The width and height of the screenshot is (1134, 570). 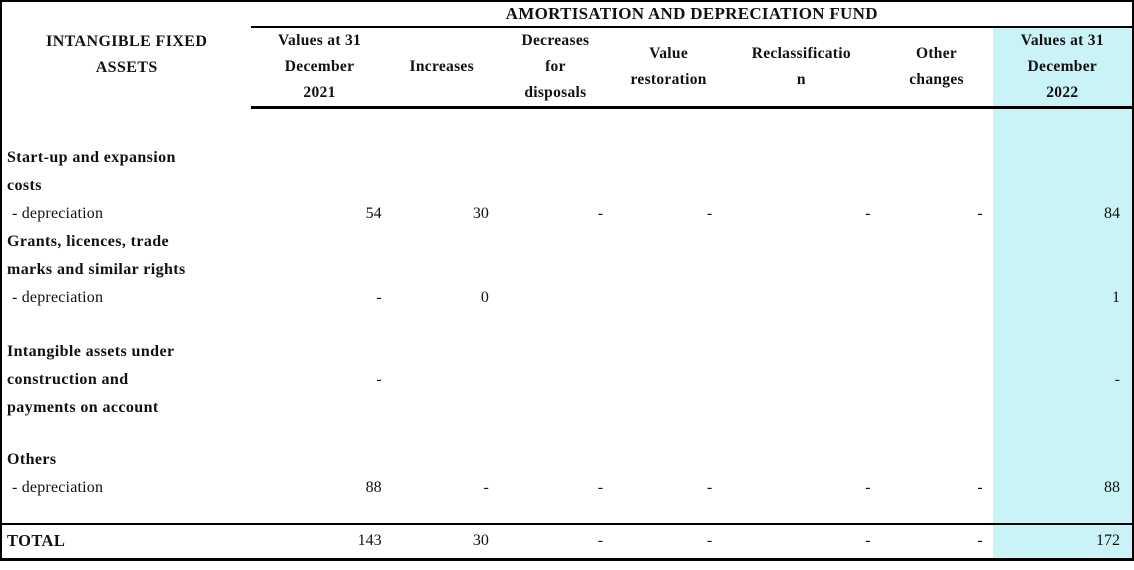 I want to click on row-label: Grants, licences, trade, so click(x=88, y=241).